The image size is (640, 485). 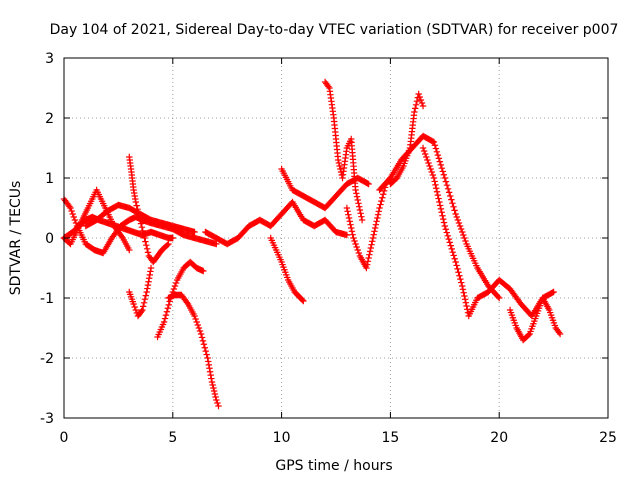 I want to click on x-tick-label: 20, so click(x=499, y=438).